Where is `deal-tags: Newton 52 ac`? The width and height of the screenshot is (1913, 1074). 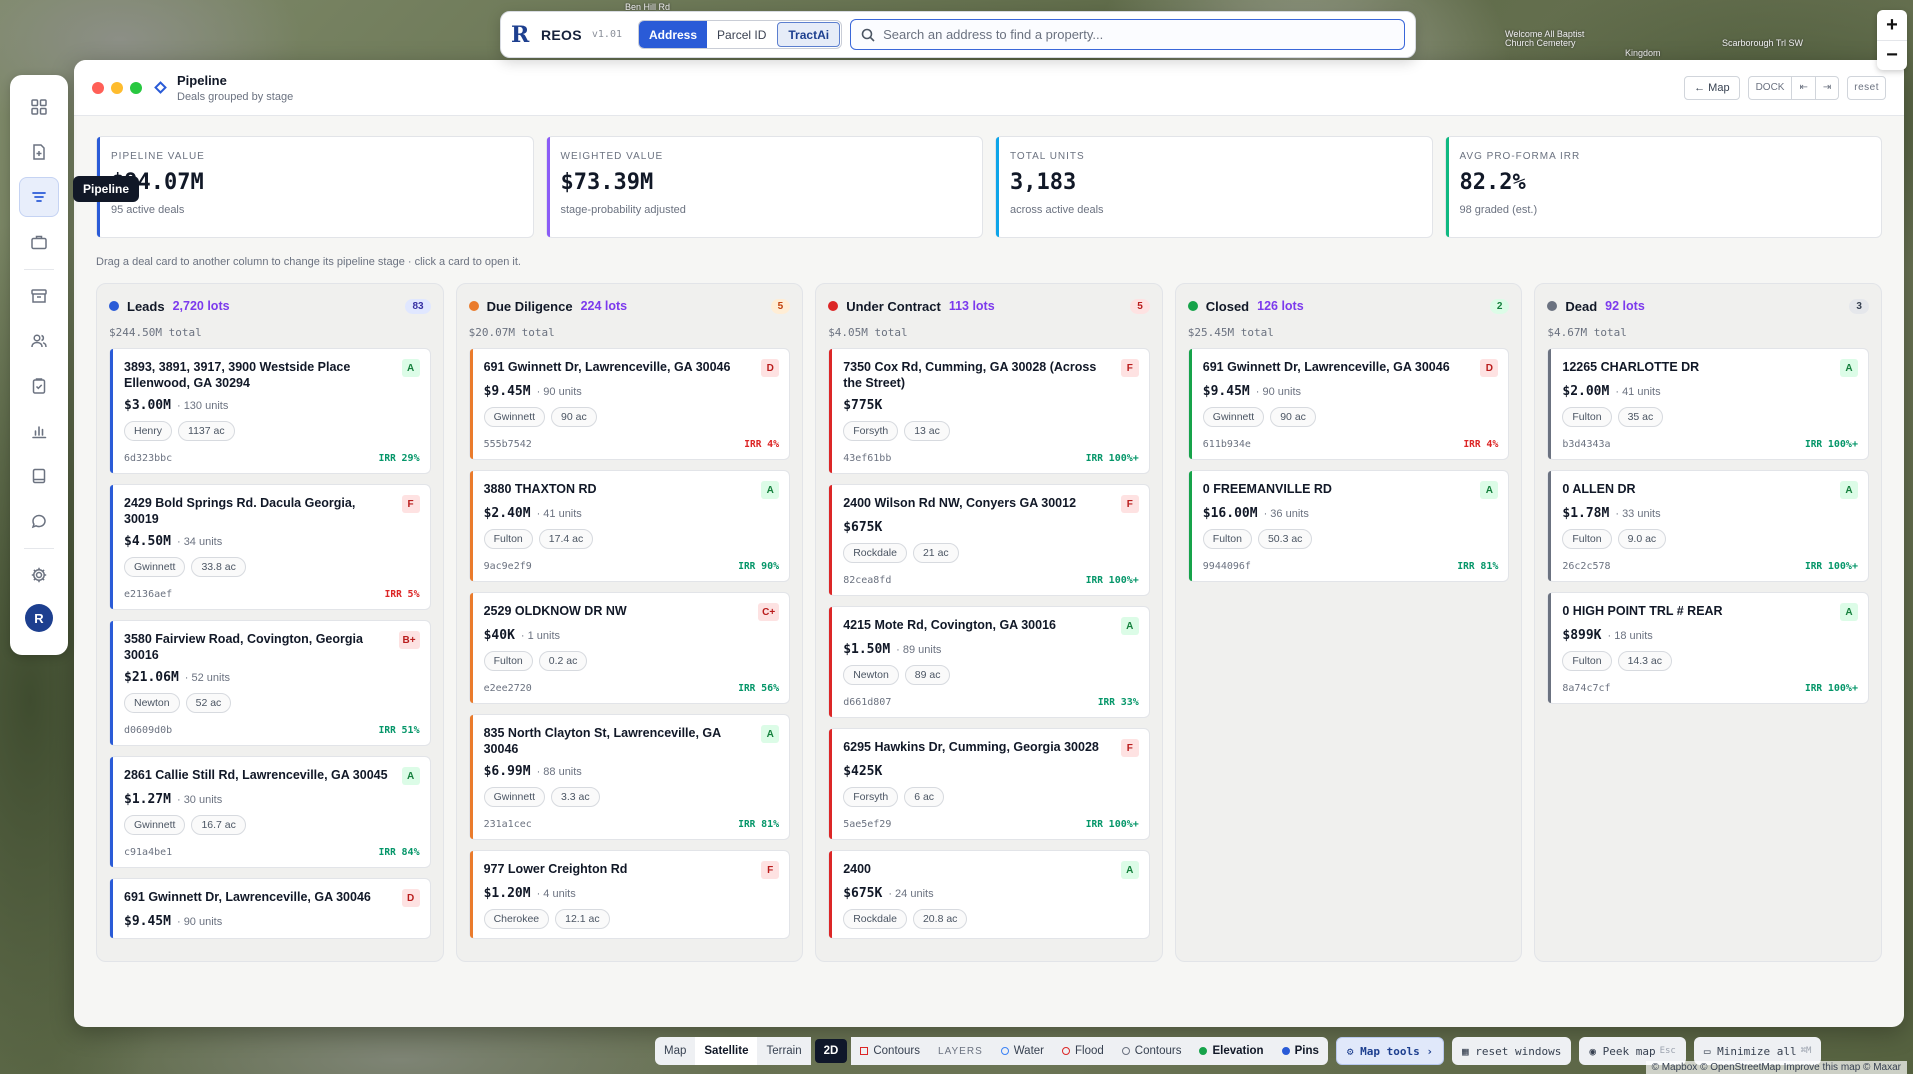
deal-tags: Newton 52 ac is located at coordinates (272, 703).